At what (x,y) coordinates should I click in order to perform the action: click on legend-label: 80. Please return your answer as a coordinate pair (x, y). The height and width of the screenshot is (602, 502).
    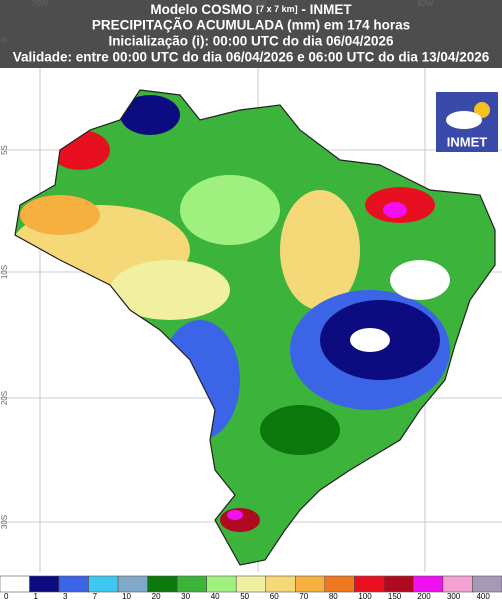
    Looking at the image, I should click on (333, 596).